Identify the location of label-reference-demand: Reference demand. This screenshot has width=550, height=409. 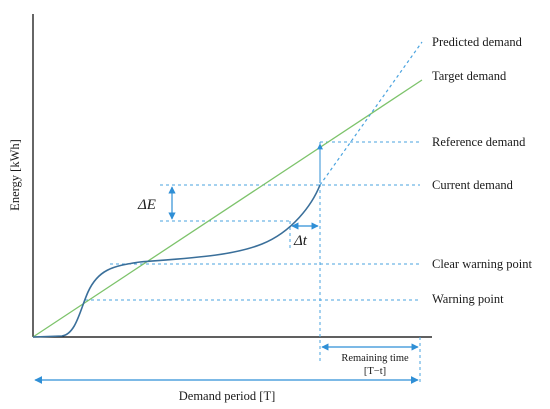
(479, 142).